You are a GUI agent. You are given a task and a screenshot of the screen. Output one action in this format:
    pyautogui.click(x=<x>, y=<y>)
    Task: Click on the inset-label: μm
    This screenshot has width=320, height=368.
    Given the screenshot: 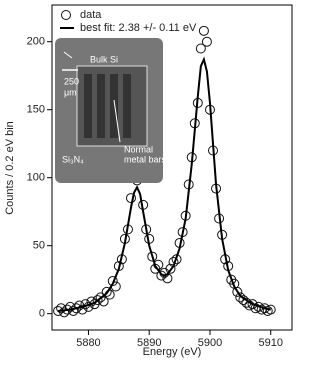 What is the action you would take?
    pyautogui.click(x=70, y=92)
    